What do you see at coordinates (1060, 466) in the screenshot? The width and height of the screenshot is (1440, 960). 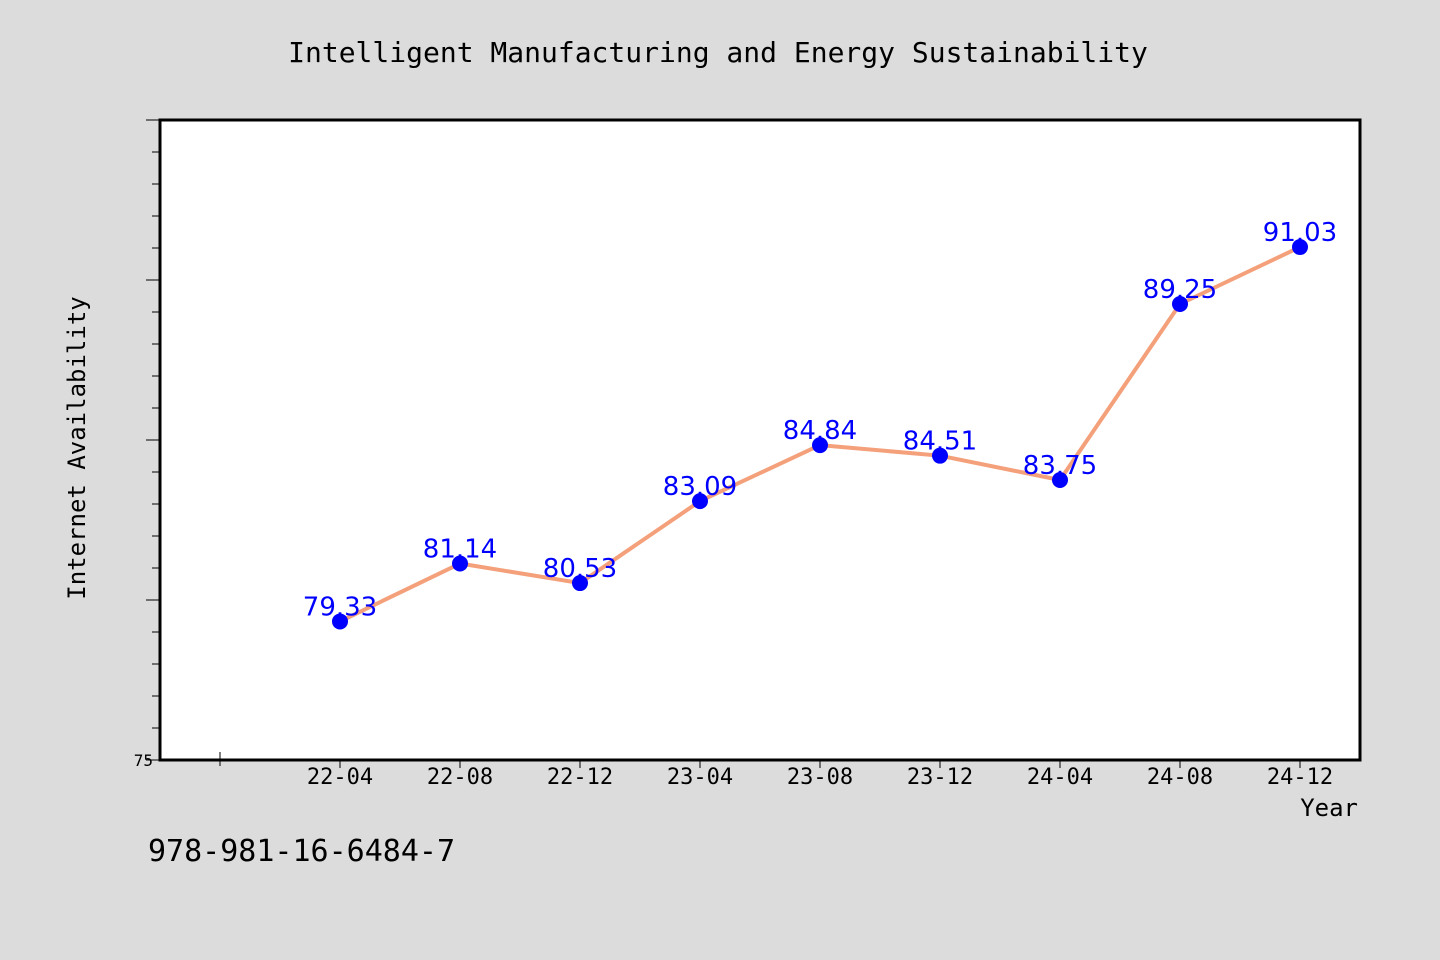 I see `data-label: 83.75` at bounding box center [1060, 466].